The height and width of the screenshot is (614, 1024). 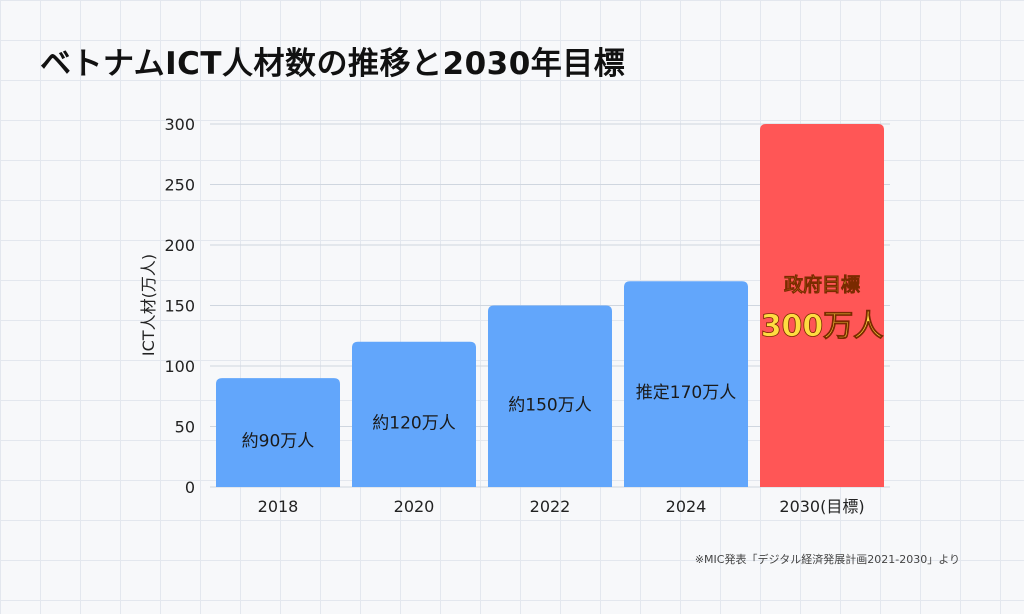 What do you see at coordinates (549, 405) in the screenshot?
I see `bar-value-label: 約150万人` at bounding box center [549, 405].